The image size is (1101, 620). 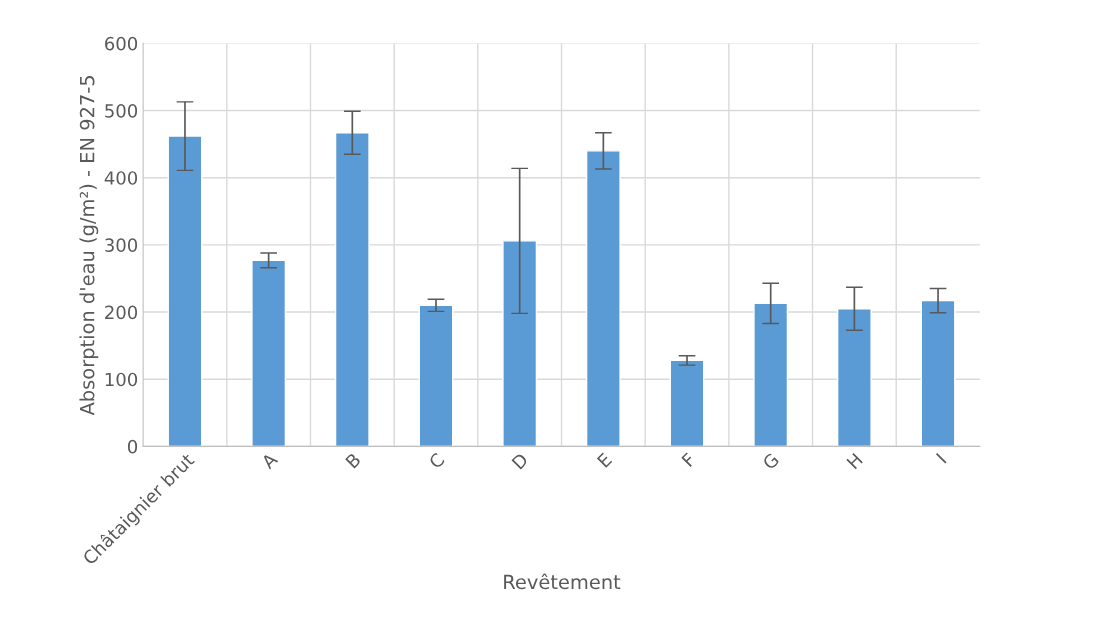 I want to click on x-tick-label: C, so click(x=437, y=461).